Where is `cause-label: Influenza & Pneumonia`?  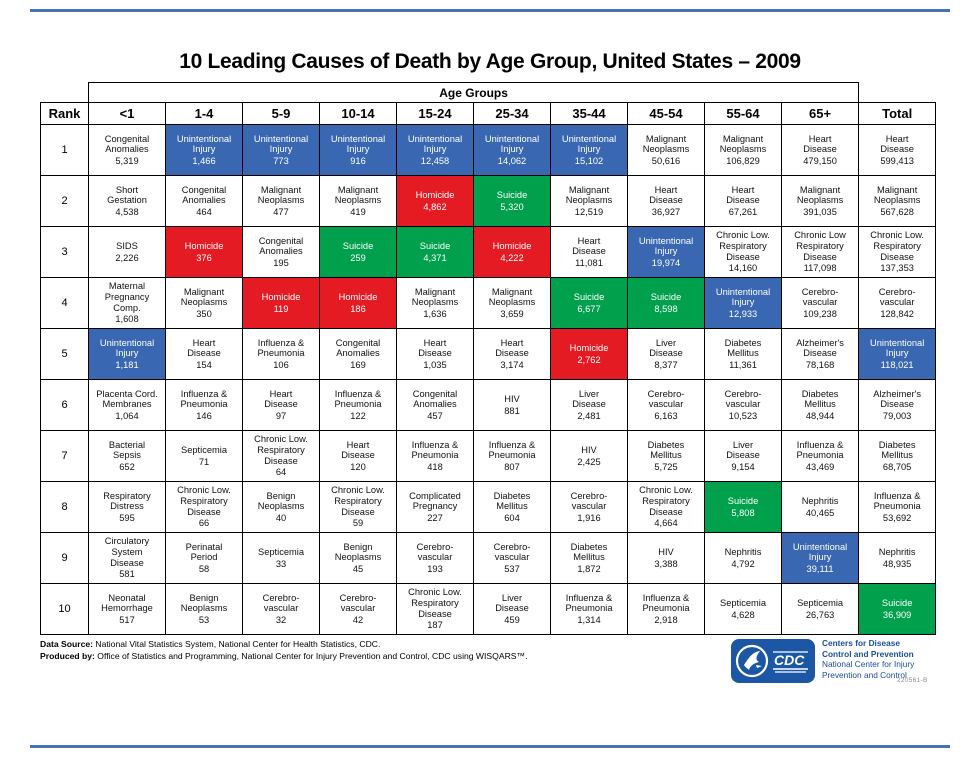 cause-label: Influenza & Pneumonia is located at coordinates (589, 603).